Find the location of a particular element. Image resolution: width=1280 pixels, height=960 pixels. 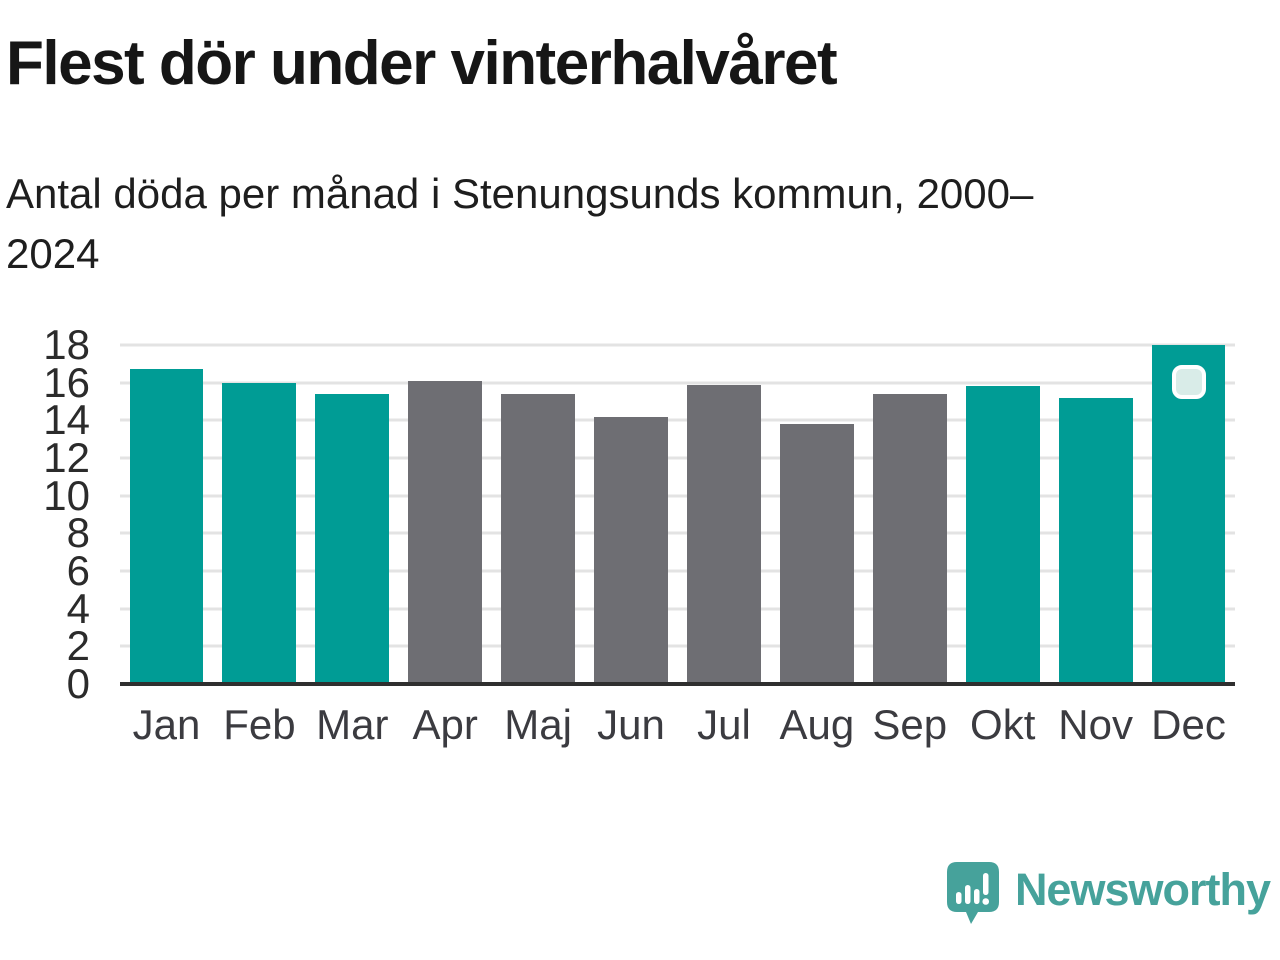

bar-jul is located at coordinates (724, 534).